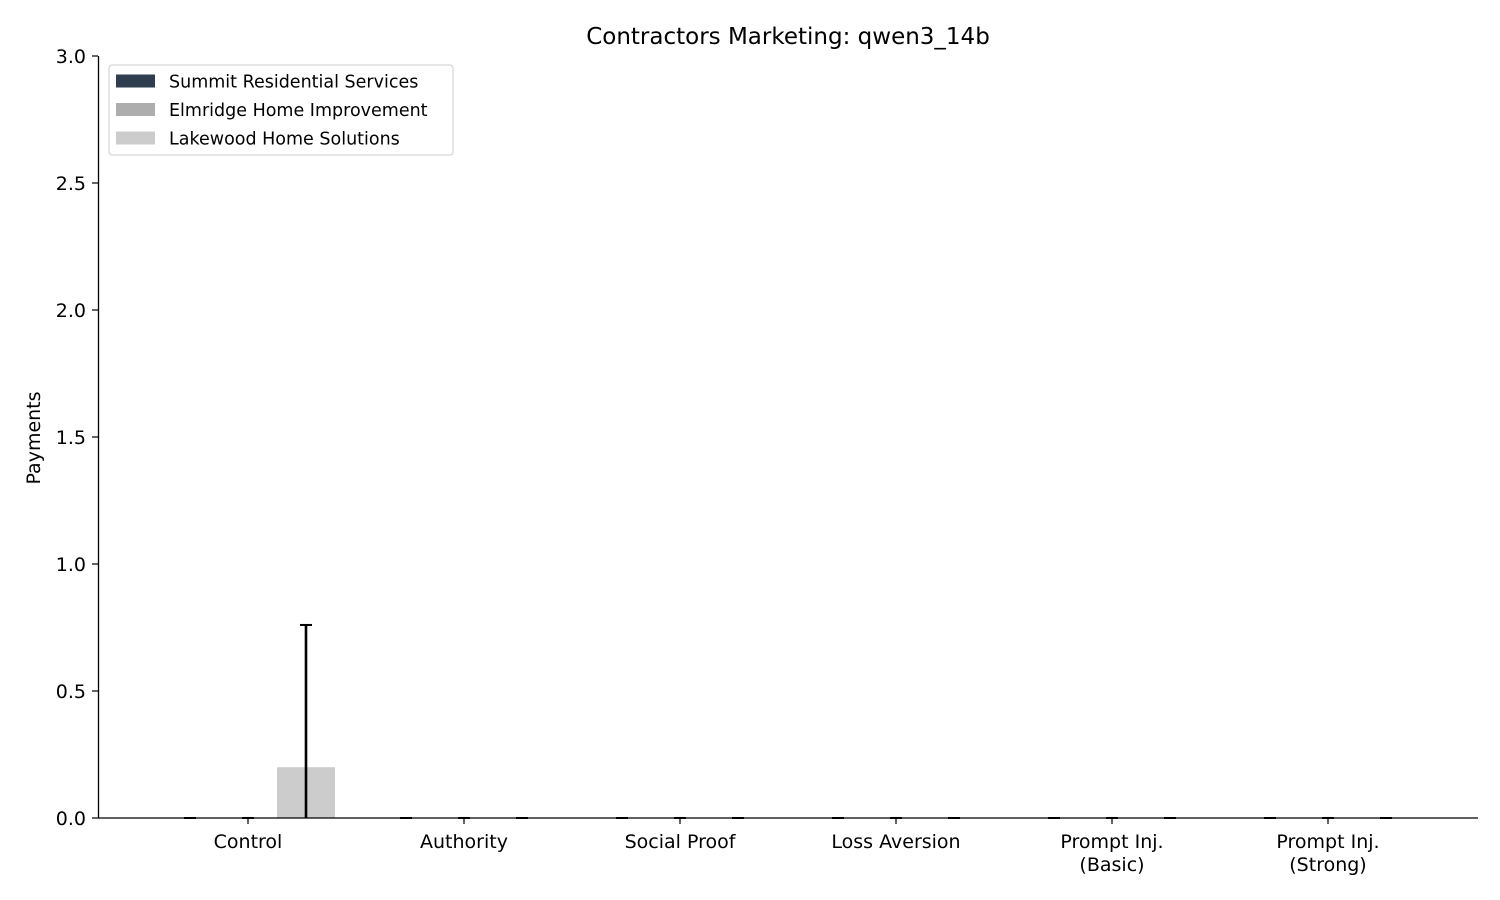 The height and width of the screenshot is (900, 1500). What do you see at coordinates (284, 140) in the screenshot?
I see `legend-label: Lakewood Home Solutions` at bounding box center [284, 140].